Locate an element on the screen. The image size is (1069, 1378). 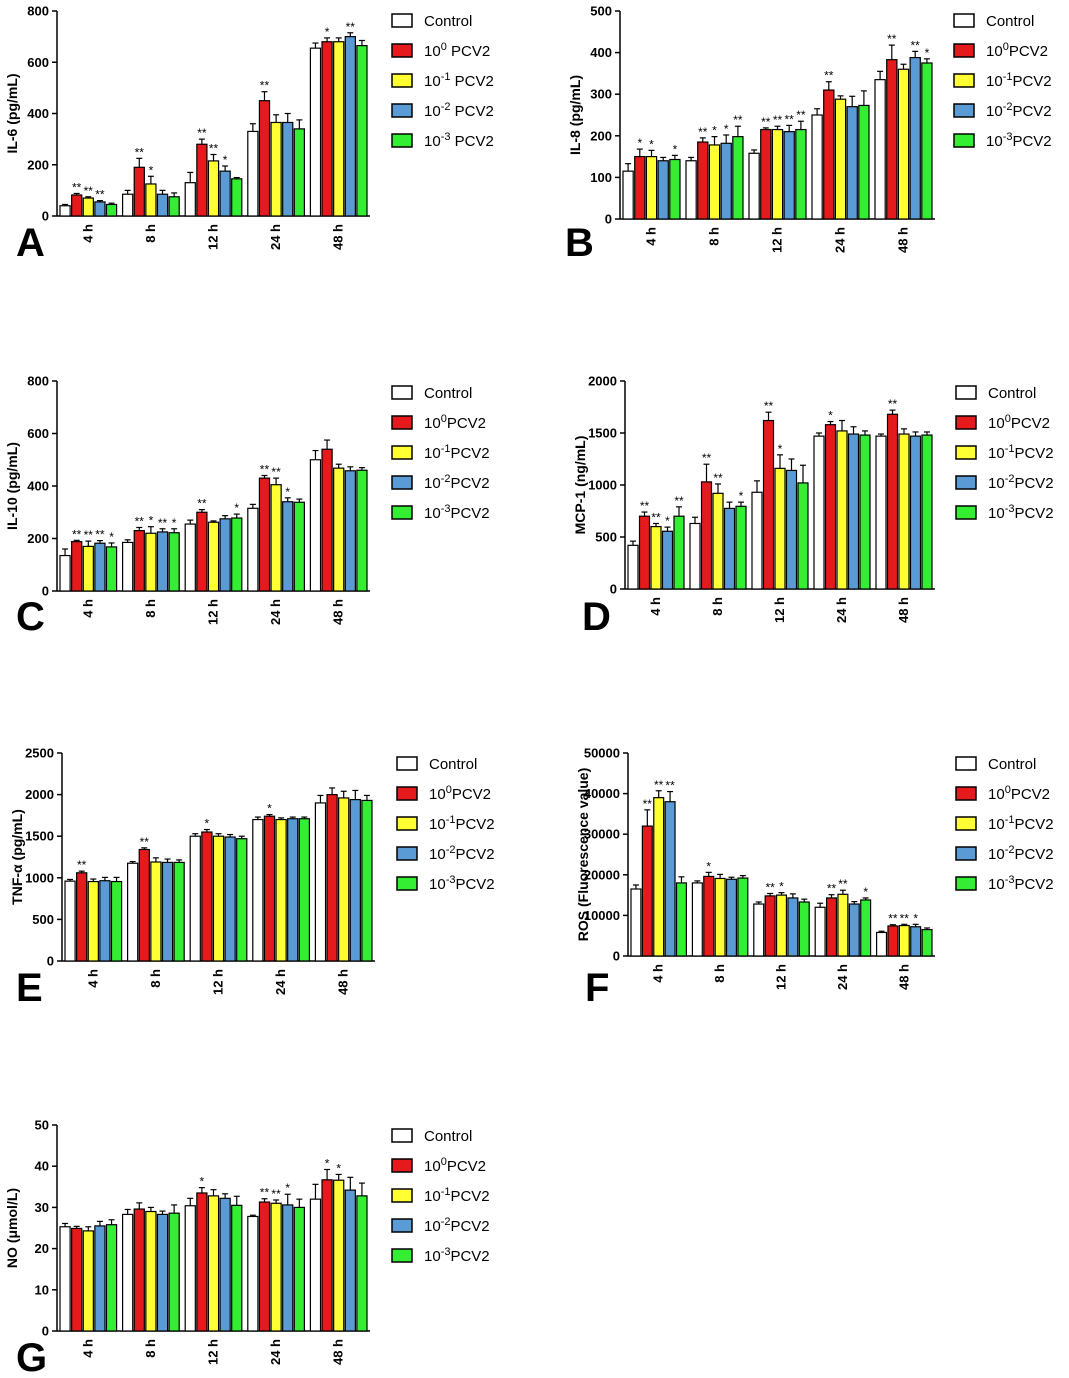
y-tick-label: 1500 is located at coordinates (602, 433).